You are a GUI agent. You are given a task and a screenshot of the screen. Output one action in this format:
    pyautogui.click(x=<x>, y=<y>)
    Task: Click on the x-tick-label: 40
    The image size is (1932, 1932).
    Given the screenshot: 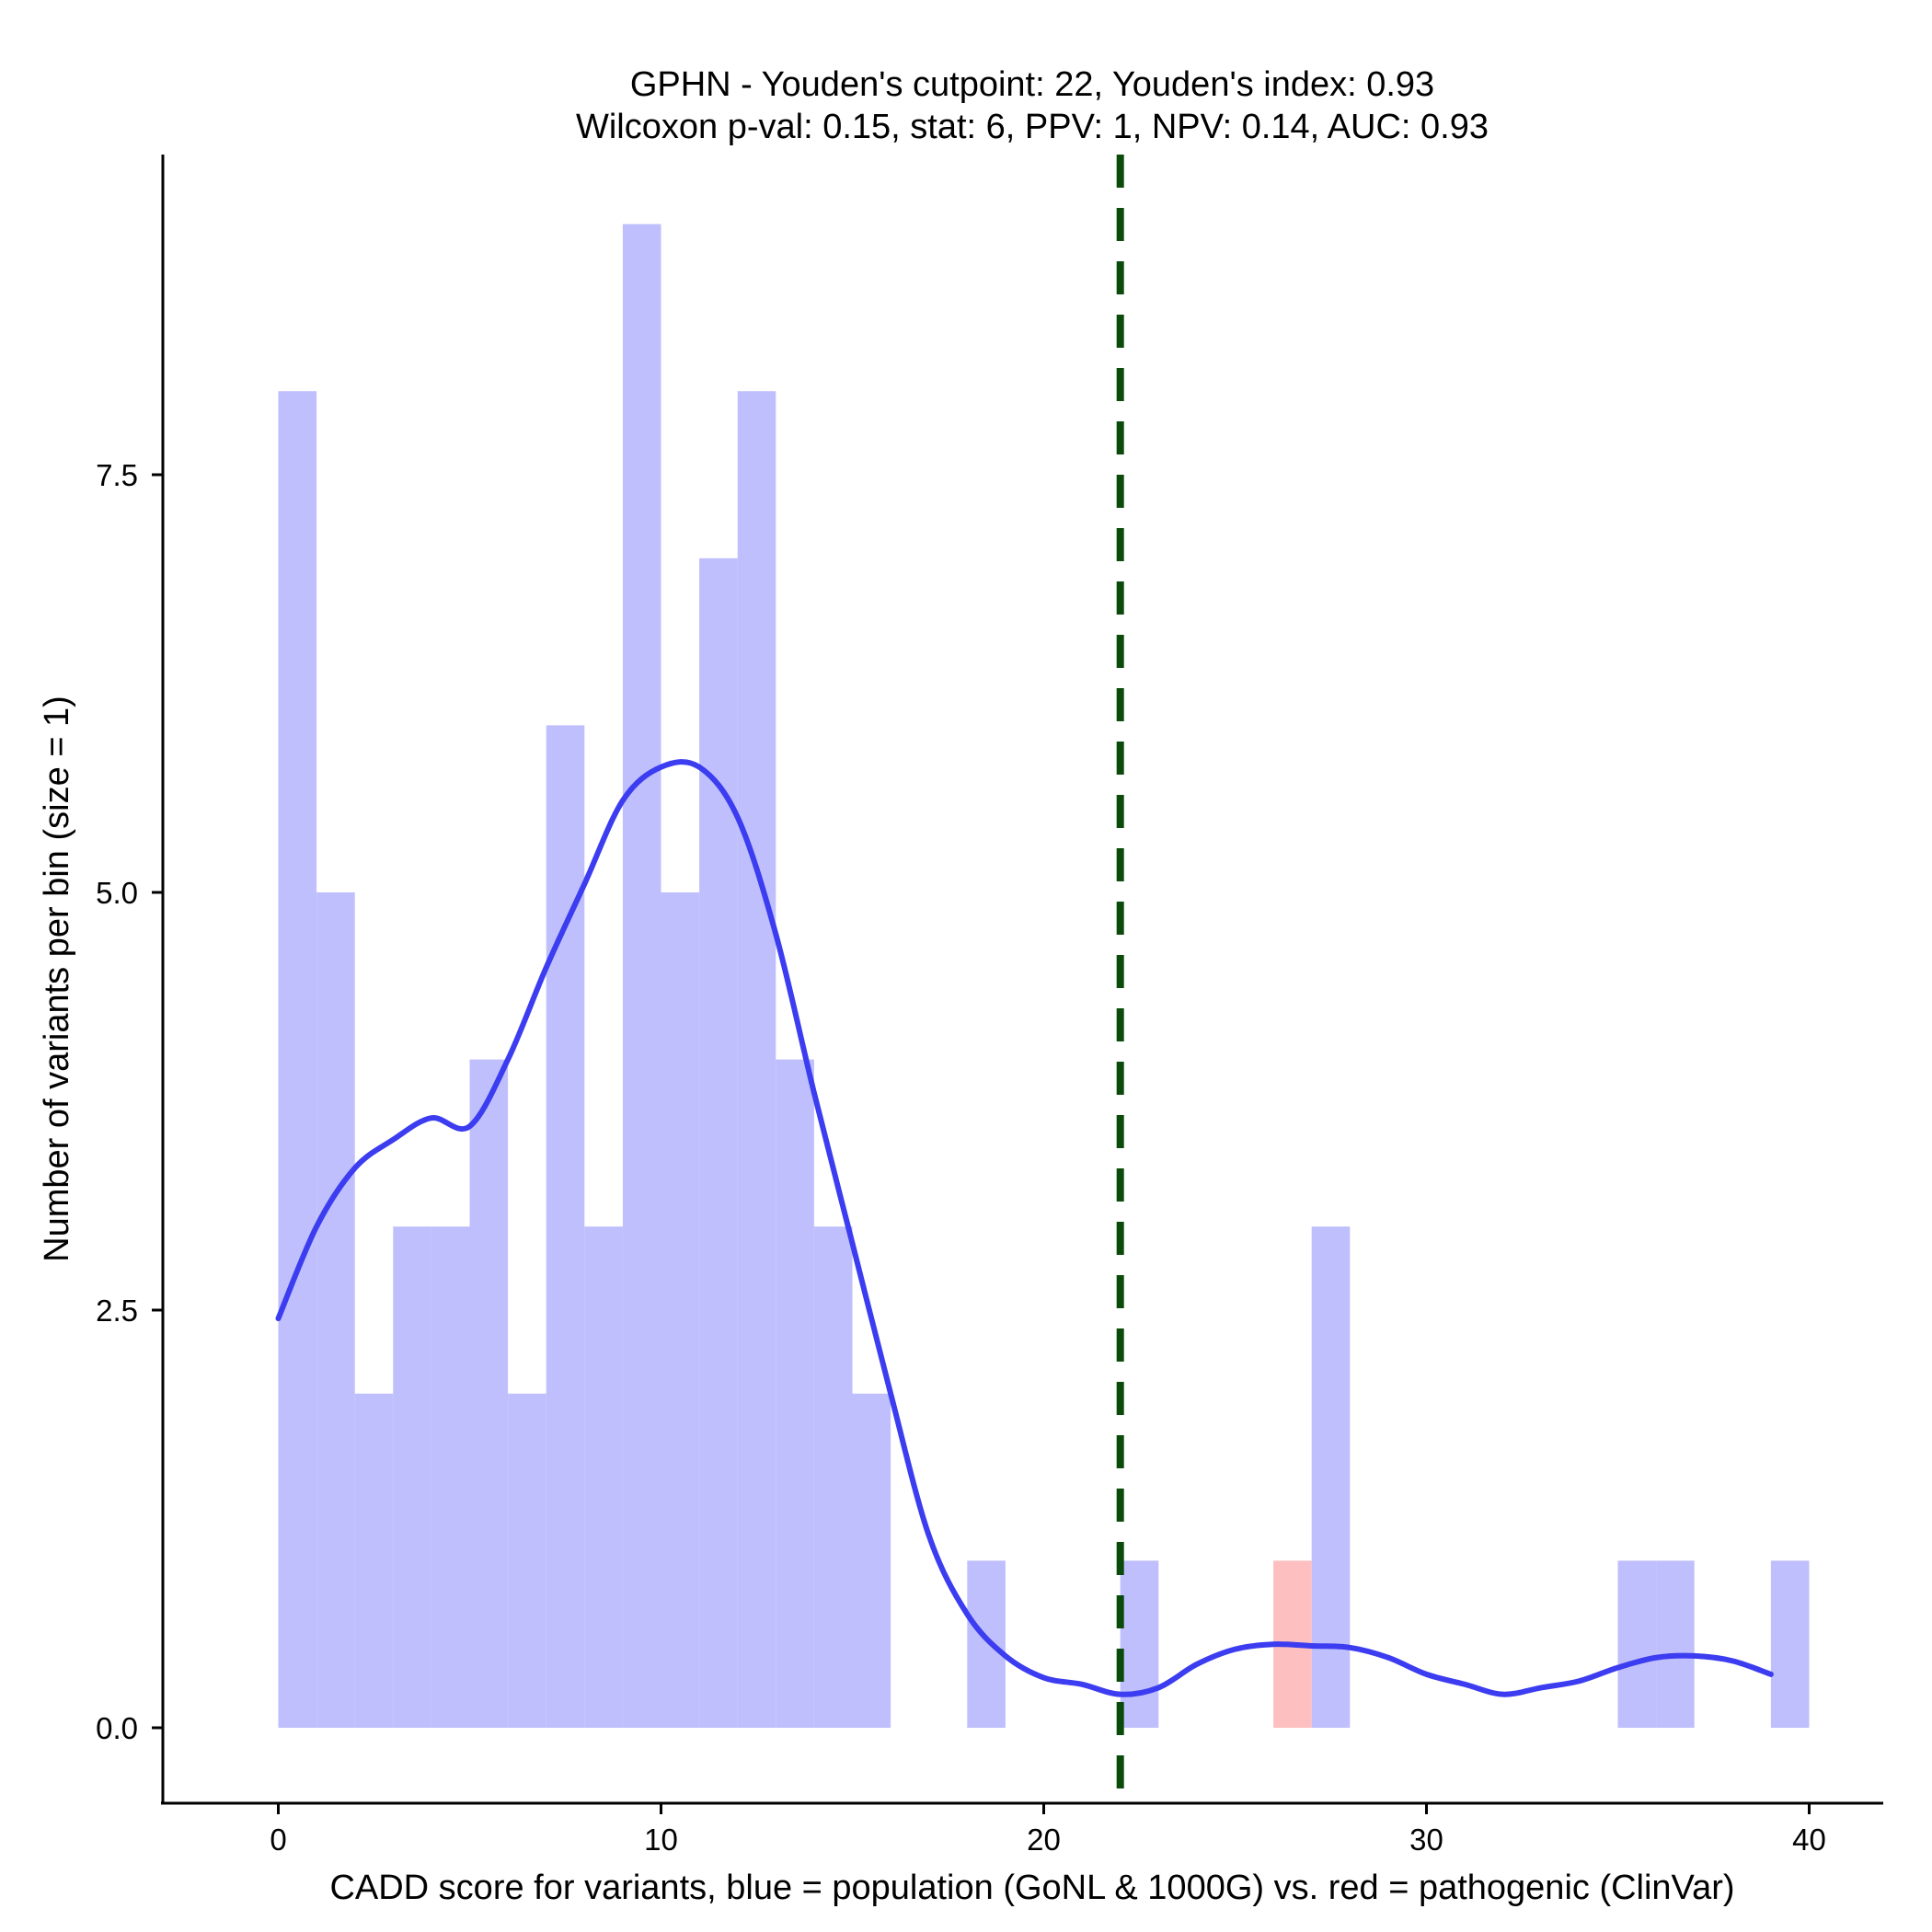 What is the action you would take?
    pyautogui.click(x=1809, y=1840)
    